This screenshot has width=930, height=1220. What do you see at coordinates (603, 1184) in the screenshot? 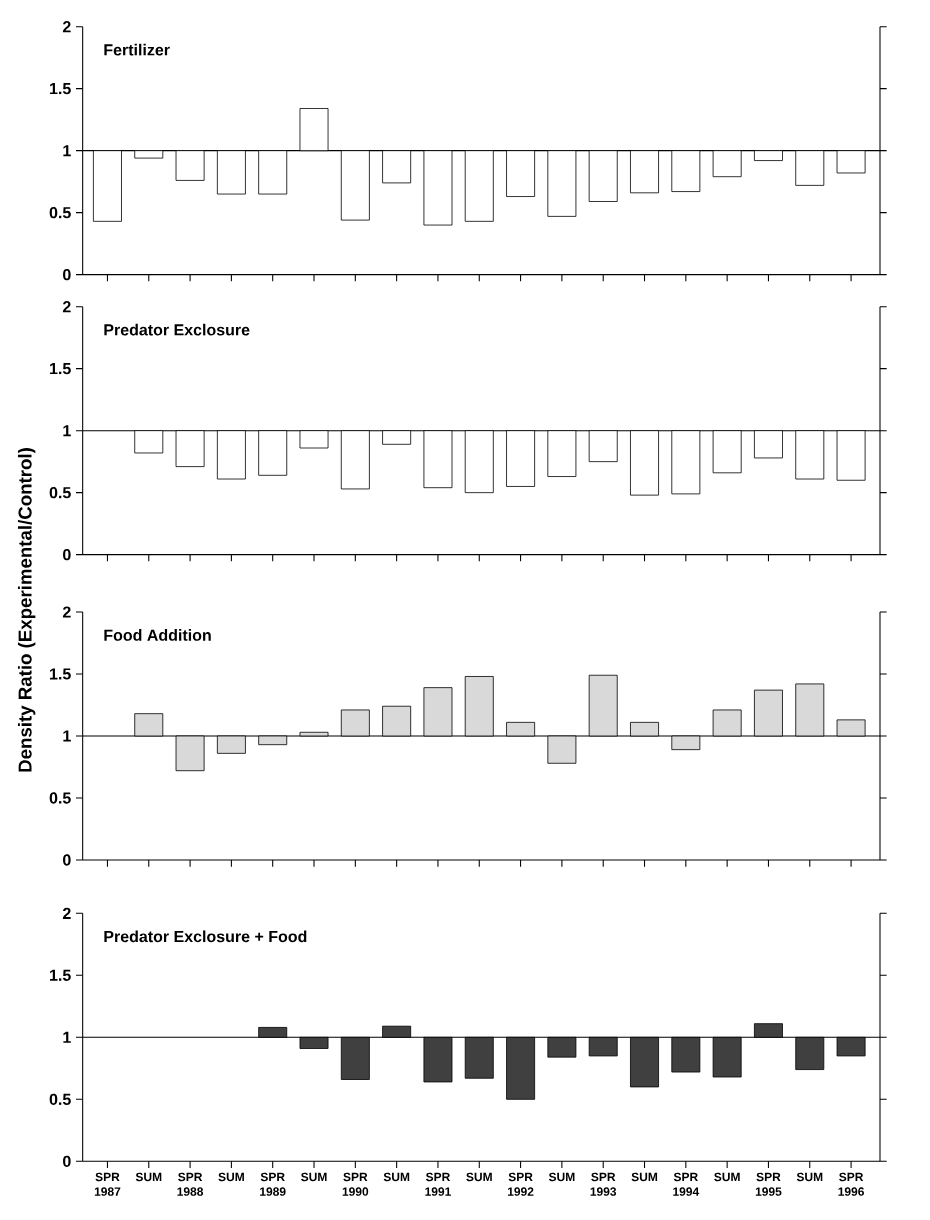
I see `x-tick-label: SPR 1993` at bounding box center [603, 1184].